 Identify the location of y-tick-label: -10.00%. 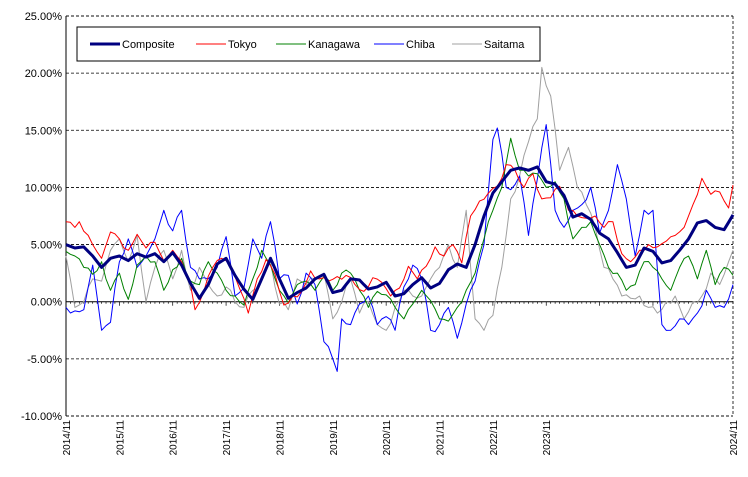
(41, 417).